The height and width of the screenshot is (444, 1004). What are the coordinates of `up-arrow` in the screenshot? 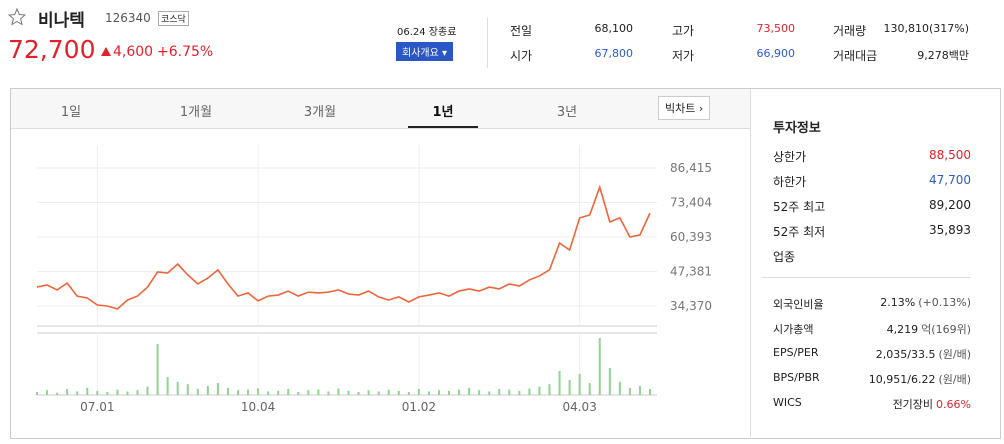 It's located at (106, 51).